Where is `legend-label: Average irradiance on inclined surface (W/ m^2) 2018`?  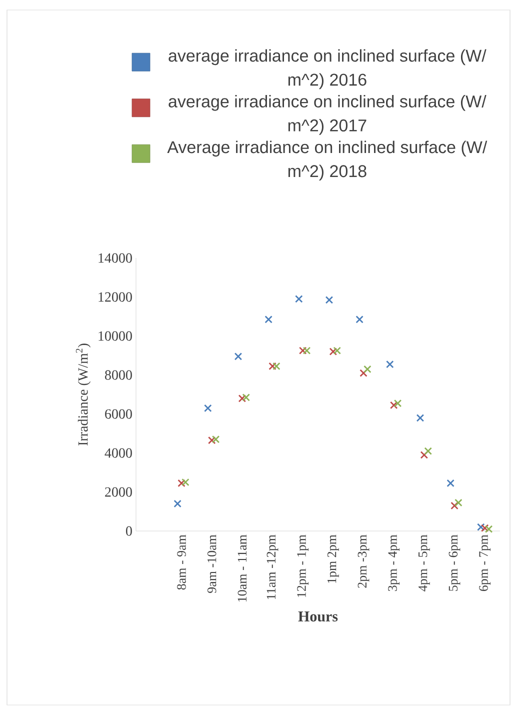
legend-label: Average irradiance on inclined surface (W/ m^2) 2018 is located at coordinates (327, 160).